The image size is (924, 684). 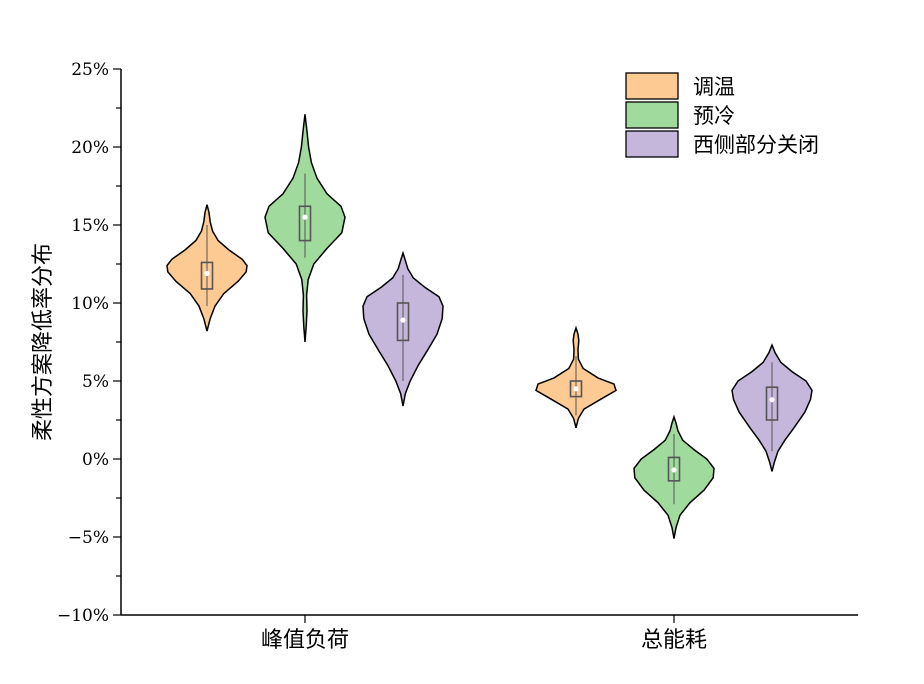 What do you see at coordinates (90, 226) in the screenshot?
I see `y-tick-label: 15%` at bounding box center [90, 226].